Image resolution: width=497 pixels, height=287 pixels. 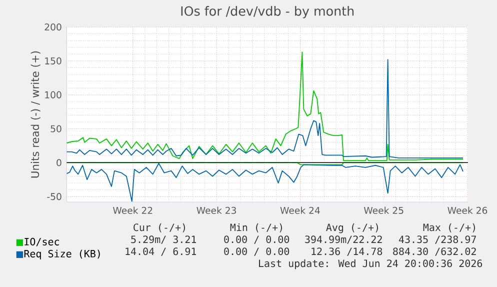 I want to click on text: 43.35 /238.97, so click(x=437, y=240).